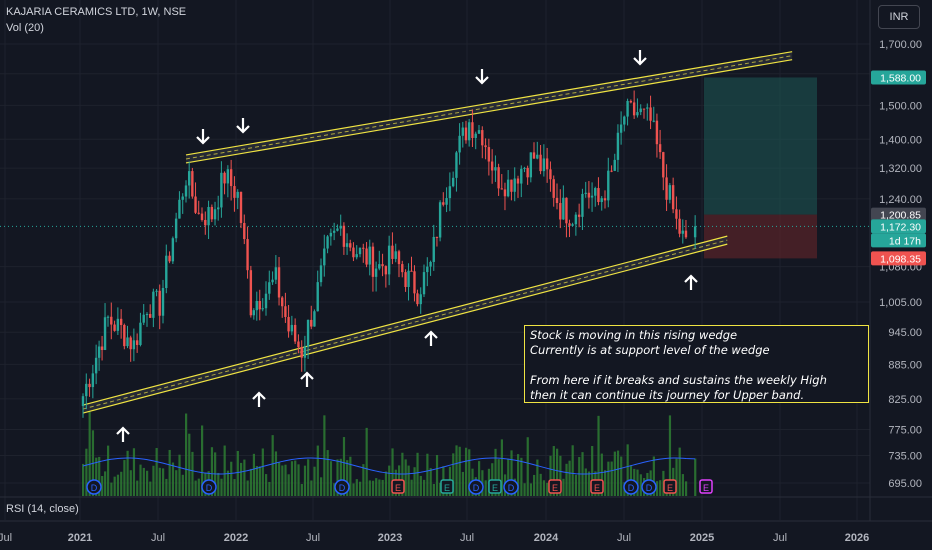 This screenshot has width=932, height=550. Describe the element at coordinates (203, 137) in the screenshot. I see `down-arrow` at that location.